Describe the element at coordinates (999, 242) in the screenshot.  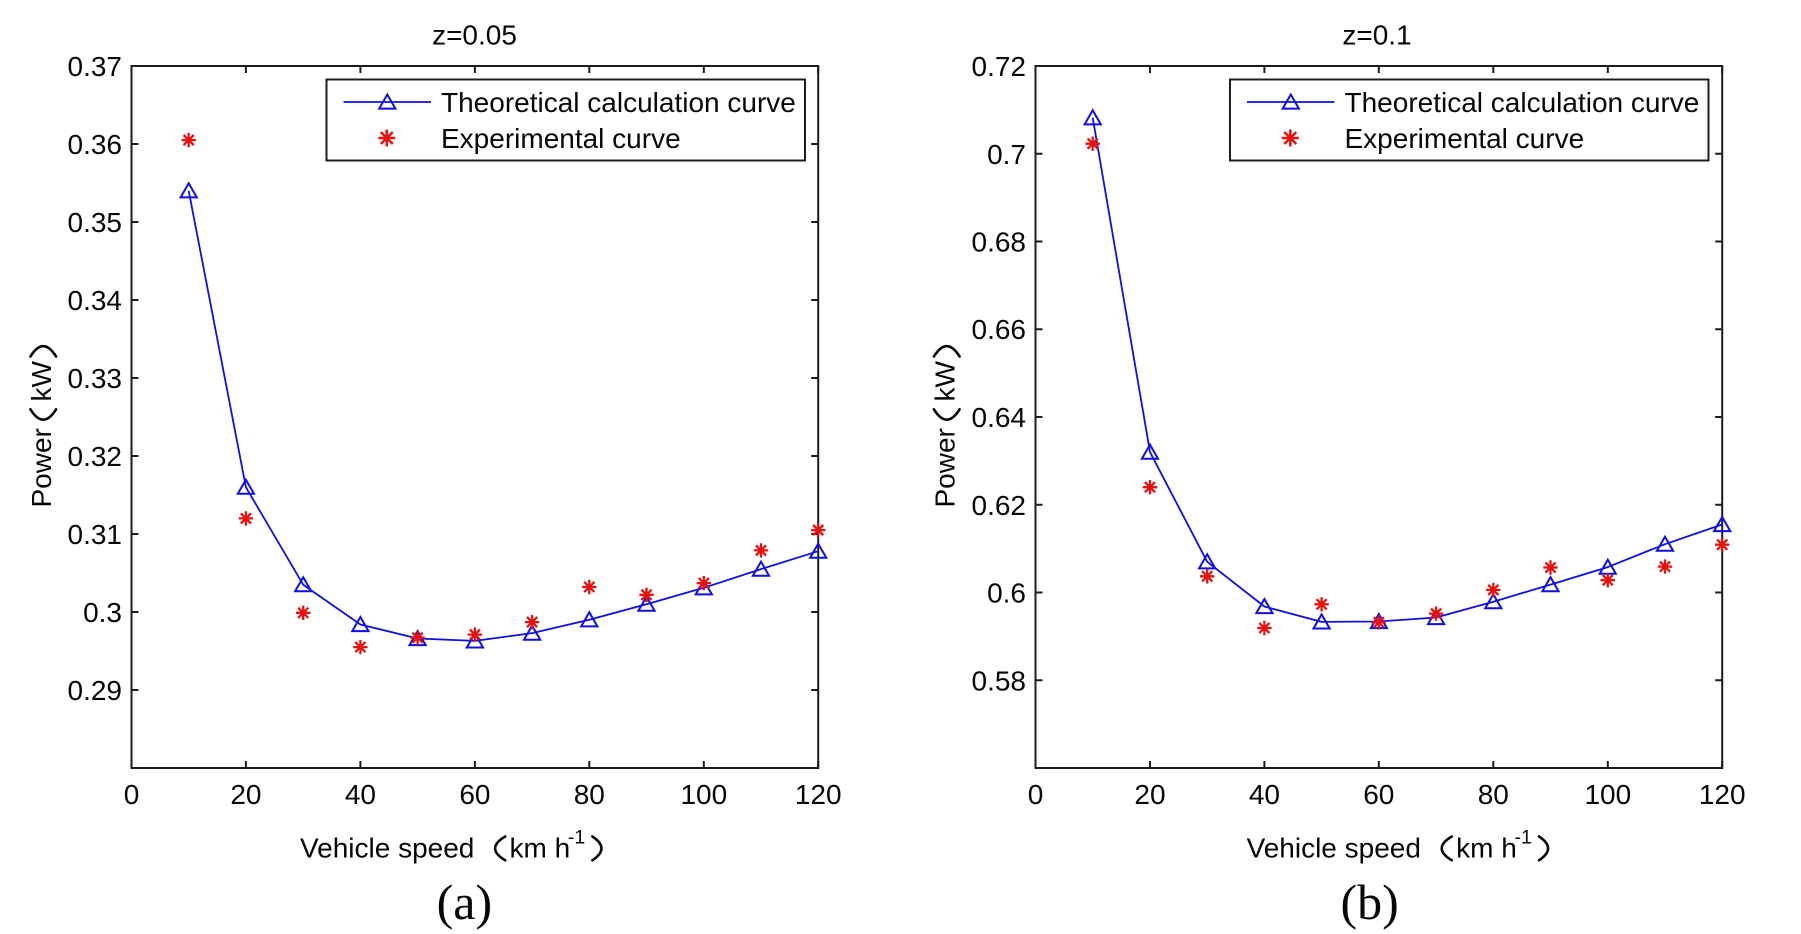
I see `svg-text: 0.68` at that location.